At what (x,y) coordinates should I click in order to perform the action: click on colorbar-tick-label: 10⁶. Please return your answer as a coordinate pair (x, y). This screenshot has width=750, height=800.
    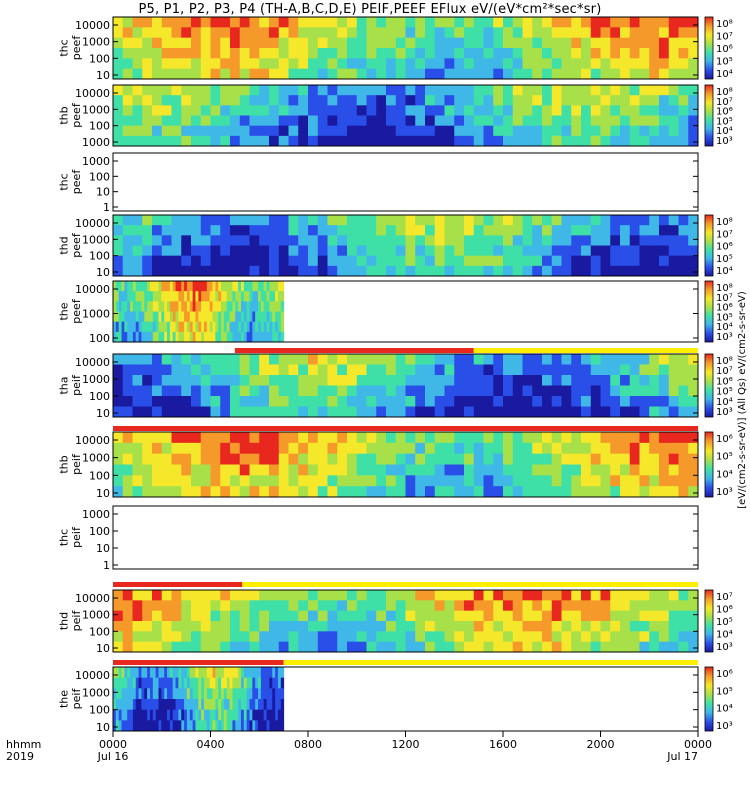
    Looking at the image, I should click on (724, 381).